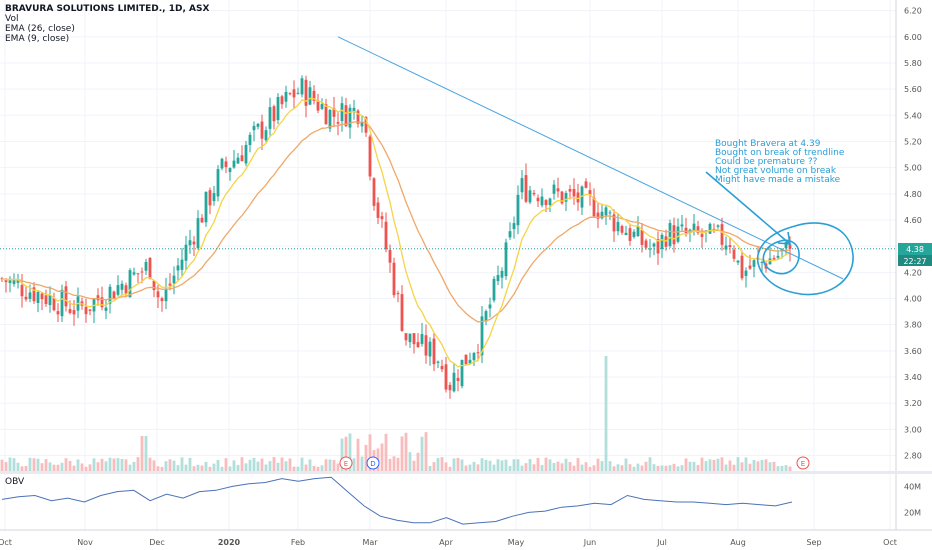  What do you see at coordinates (466, 472) in the screenshot?
I see `panel-divider` at bounding box center [466, 472].